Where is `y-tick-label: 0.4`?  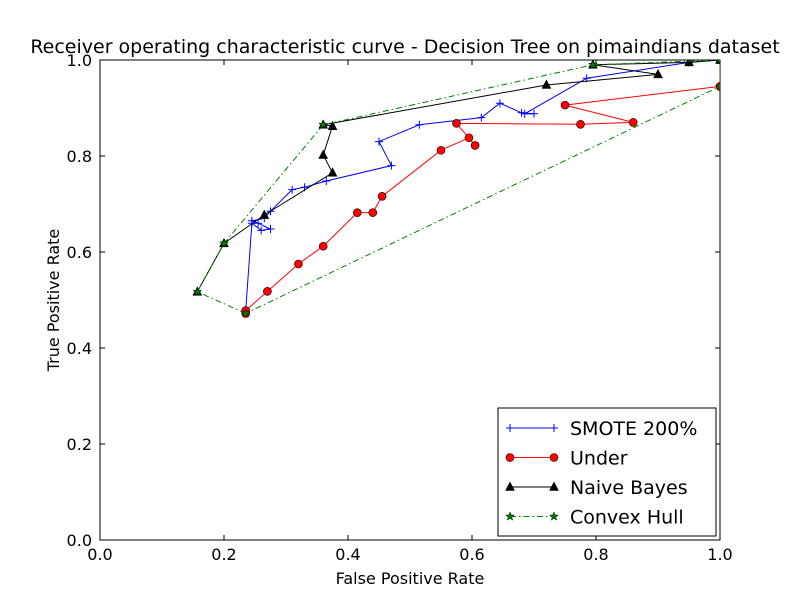
y-tick-label: 0.4 is located at coordinates (79, 348).